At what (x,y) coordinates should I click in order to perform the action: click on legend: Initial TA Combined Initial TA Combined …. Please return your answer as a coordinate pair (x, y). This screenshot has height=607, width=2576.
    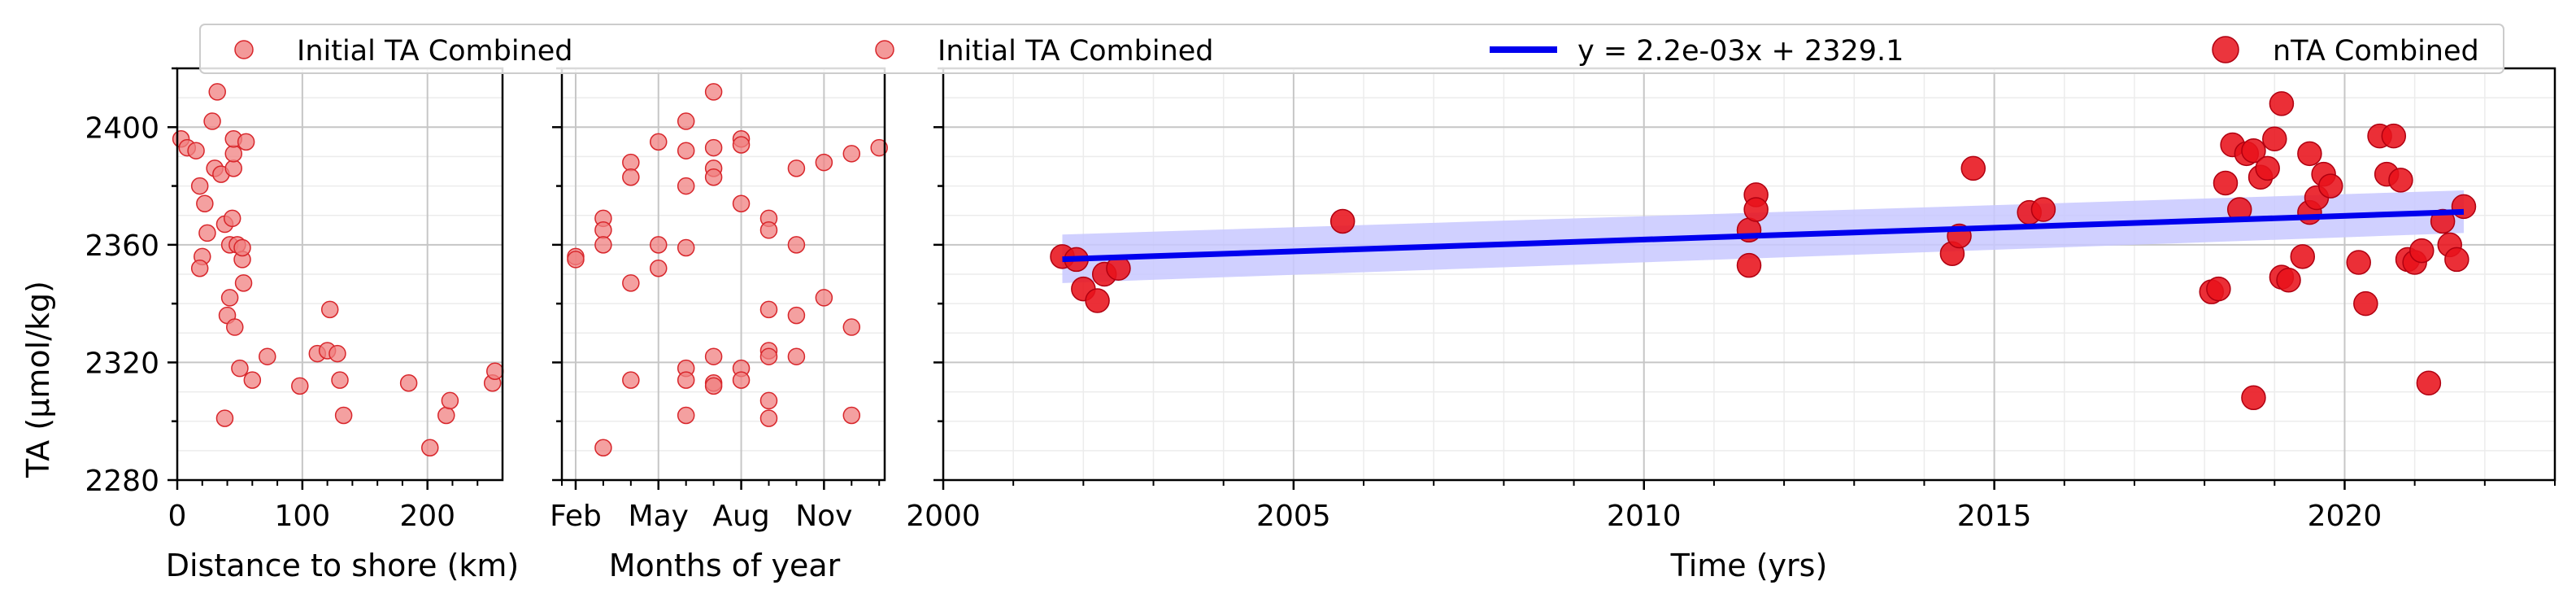
    Looking at the image, I should click on (1351, 49).